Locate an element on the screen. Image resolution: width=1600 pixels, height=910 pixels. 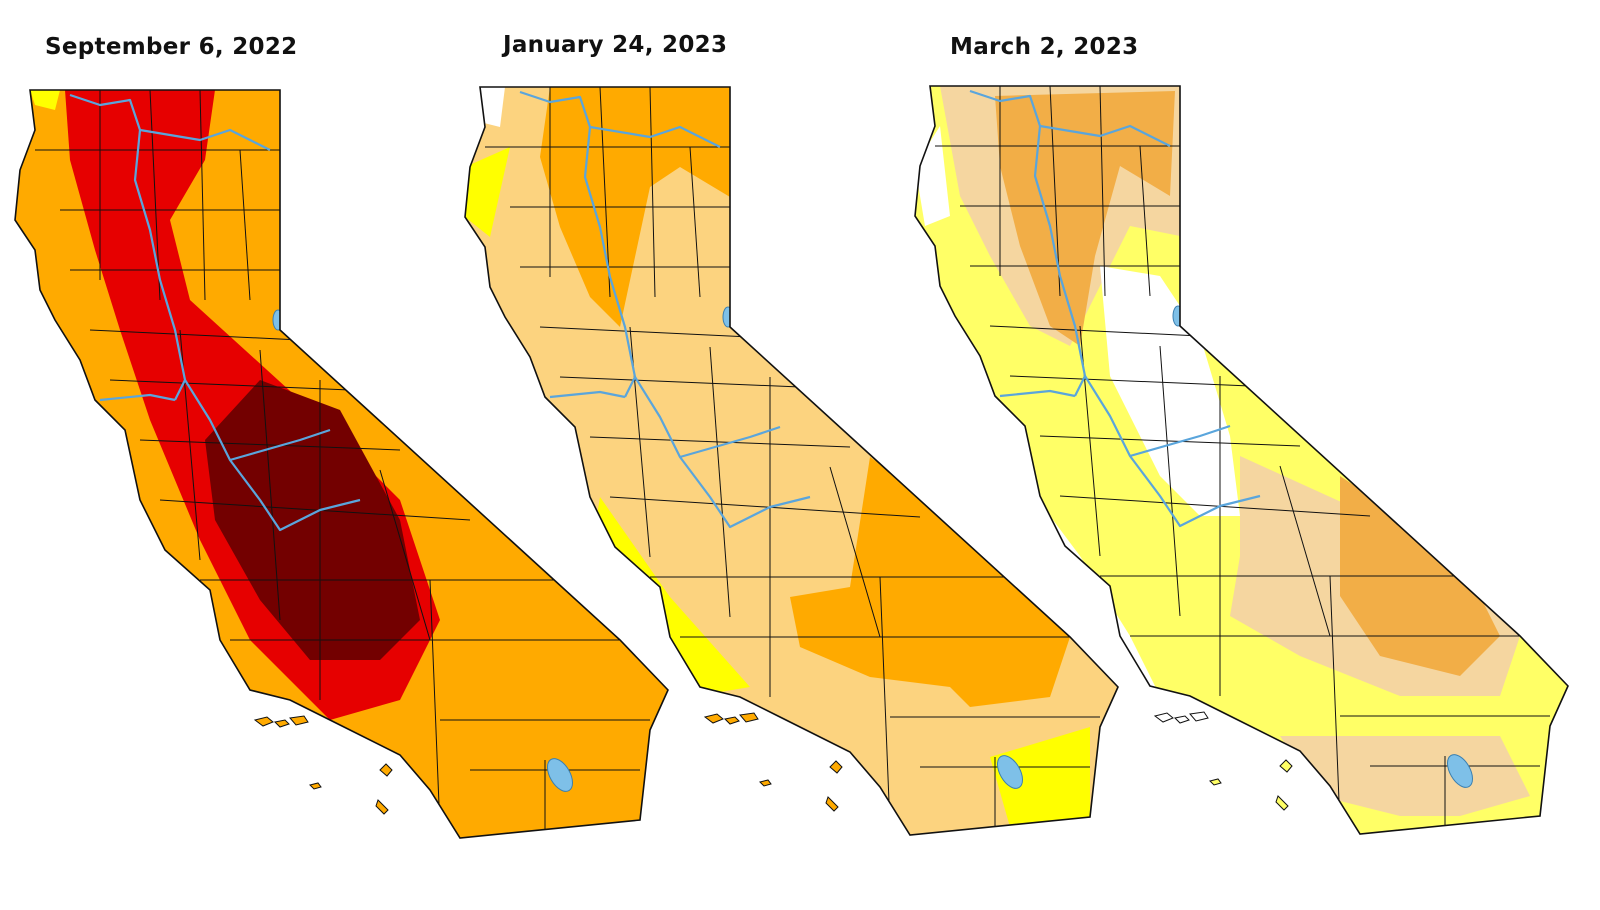
panel-title-jan-2023: January 24, 2023 is located at coordinates (615, 45).